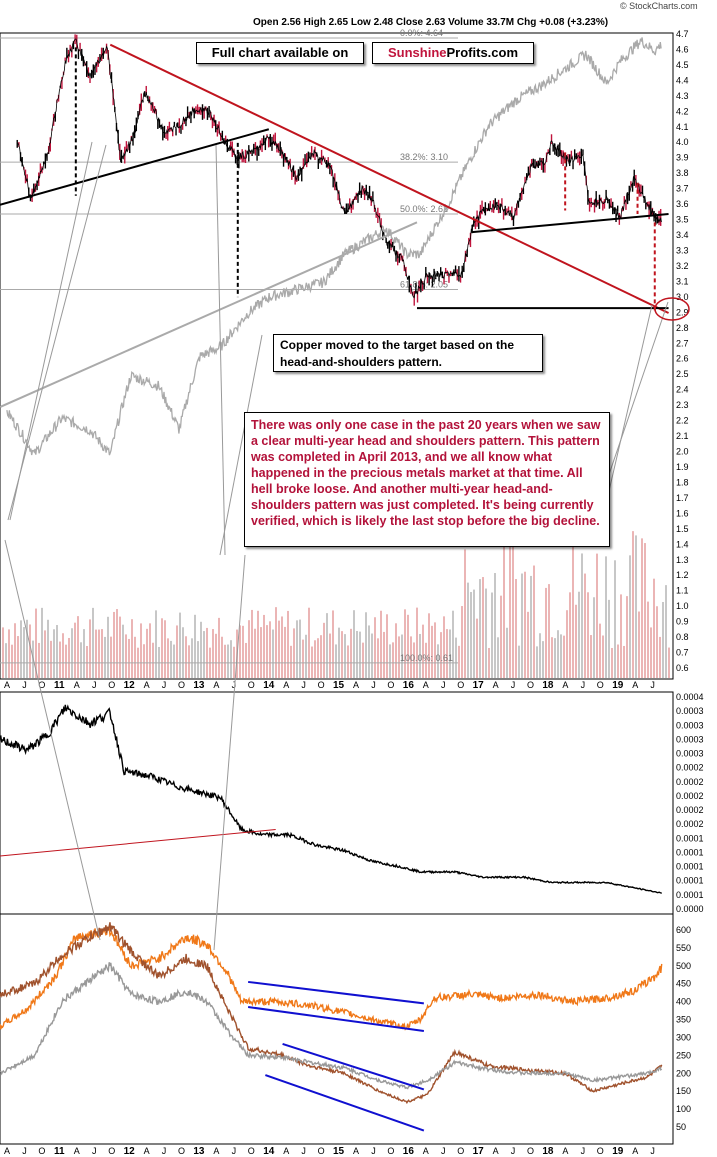  I want to click on ratio-y-tick: 0.0003, so click(690, 754).